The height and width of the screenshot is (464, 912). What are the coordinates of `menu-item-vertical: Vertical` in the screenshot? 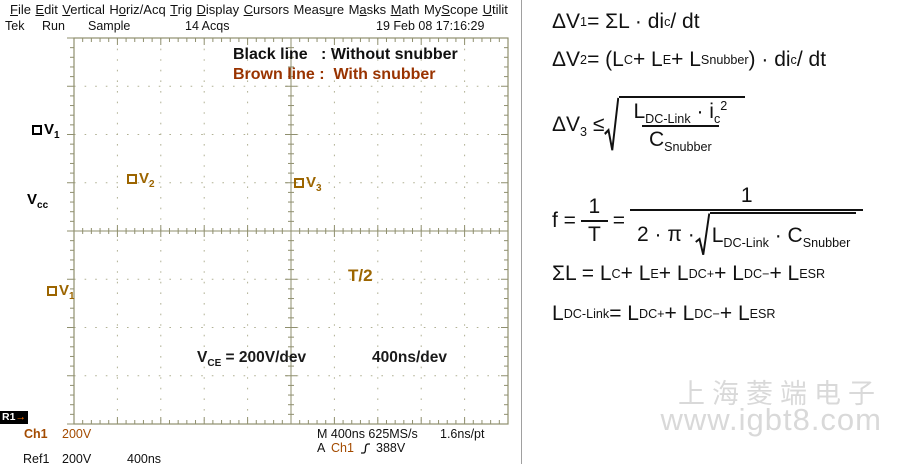 It's located at (83, 9).